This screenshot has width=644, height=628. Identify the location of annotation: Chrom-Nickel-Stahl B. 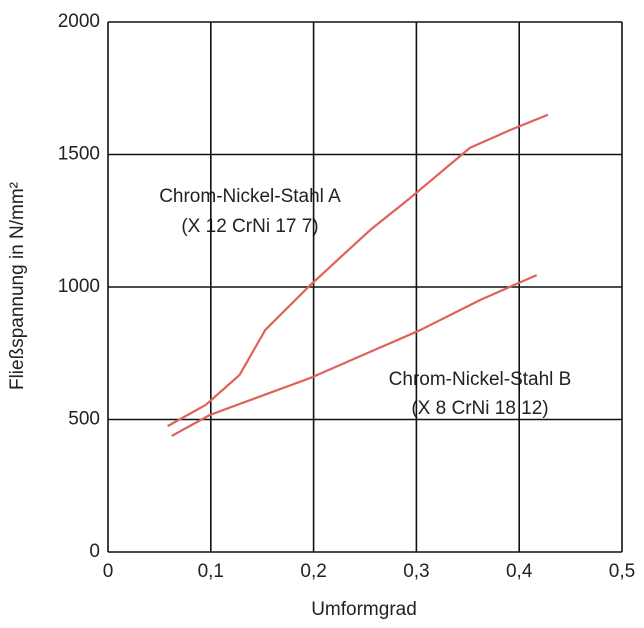
(480, 379).